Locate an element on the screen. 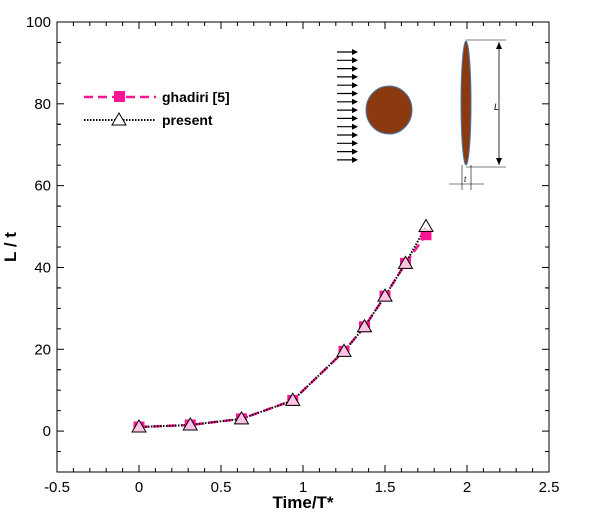  circular-disk is located at coordinates (389, 110).